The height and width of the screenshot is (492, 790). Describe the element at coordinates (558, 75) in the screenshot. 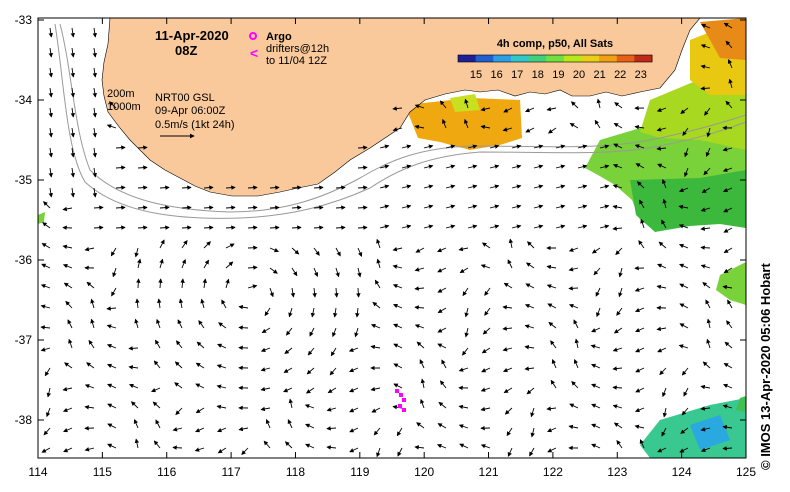

I see `colorbar-tick-label: 19` at that location.